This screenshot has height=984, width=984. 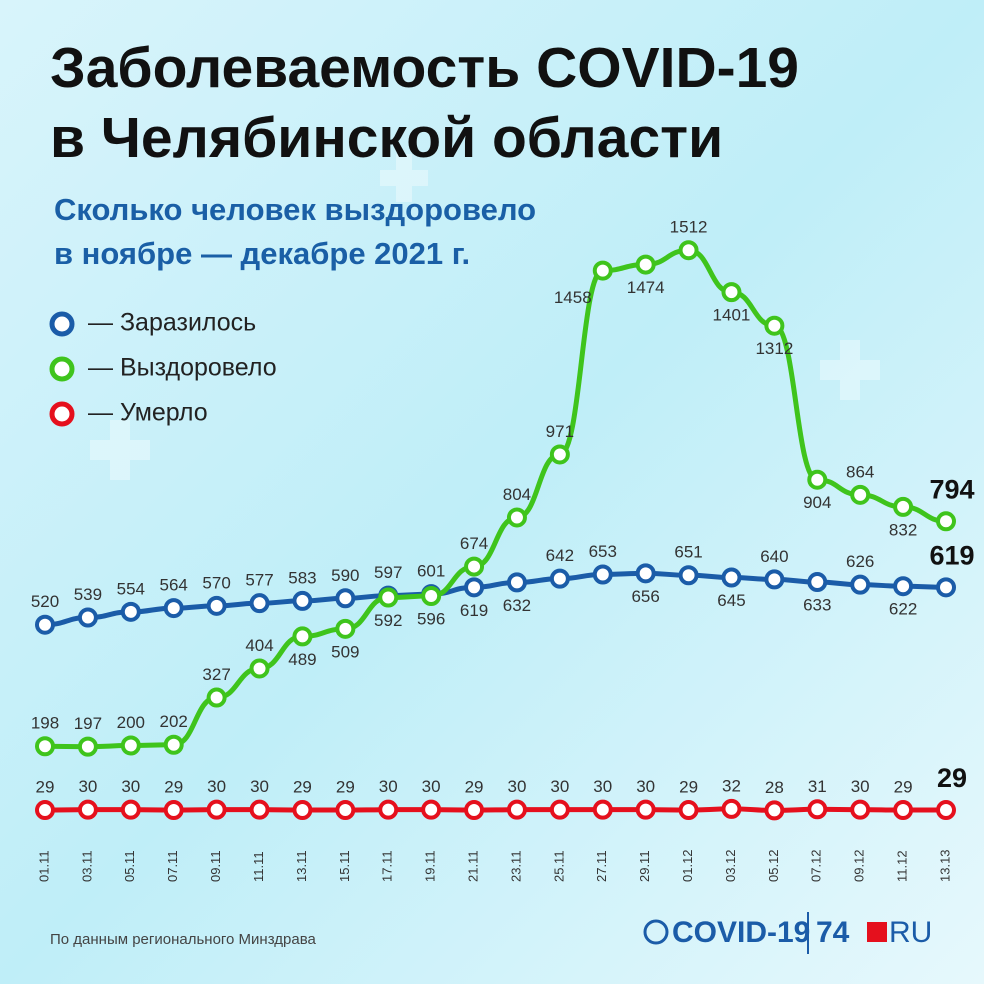 What do you see at coordinates (43, 866) in the screenshot?
I see `x-tick-label: 01.11` at bounding box center [43, 866].